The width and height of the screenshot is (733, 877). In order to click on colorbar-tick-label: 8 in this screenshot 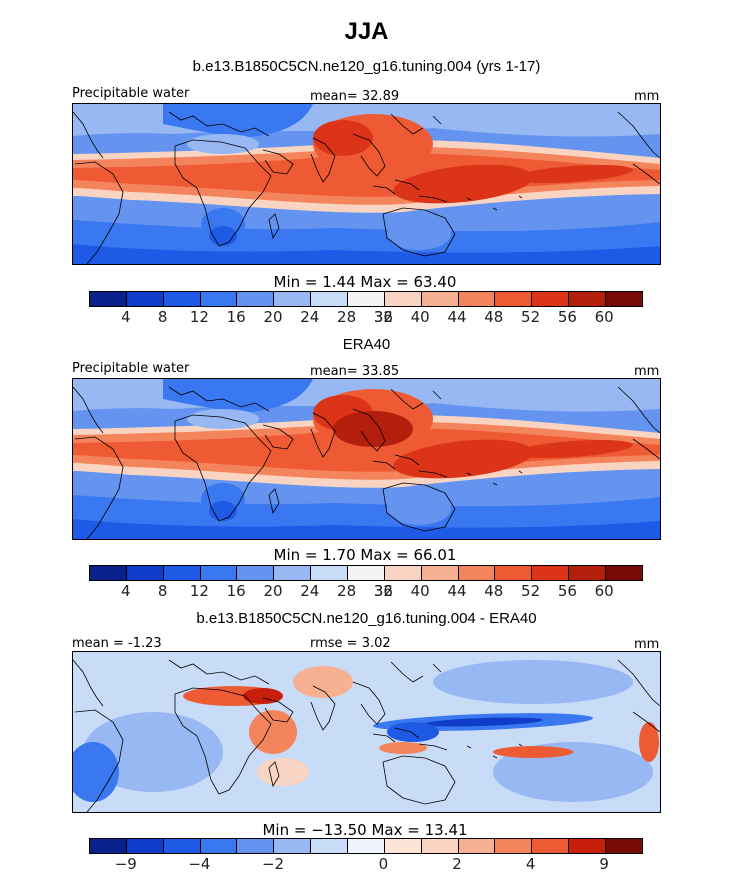, I will do `click(162, 591)`.